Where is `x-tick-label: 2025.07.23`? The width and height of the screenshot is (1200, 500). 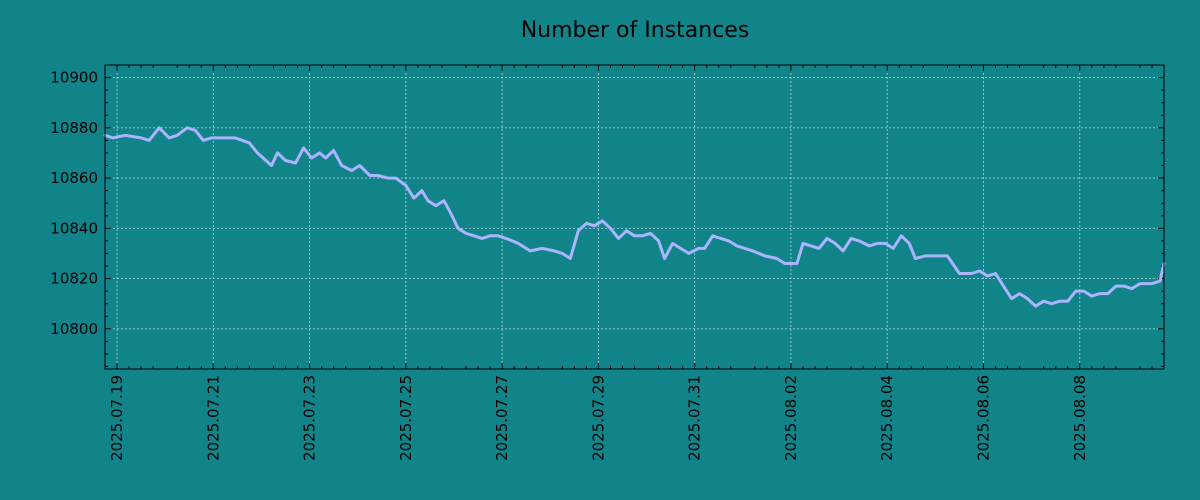
x-tick-label: 2025.07.23 is located at coordinates (310, 418).